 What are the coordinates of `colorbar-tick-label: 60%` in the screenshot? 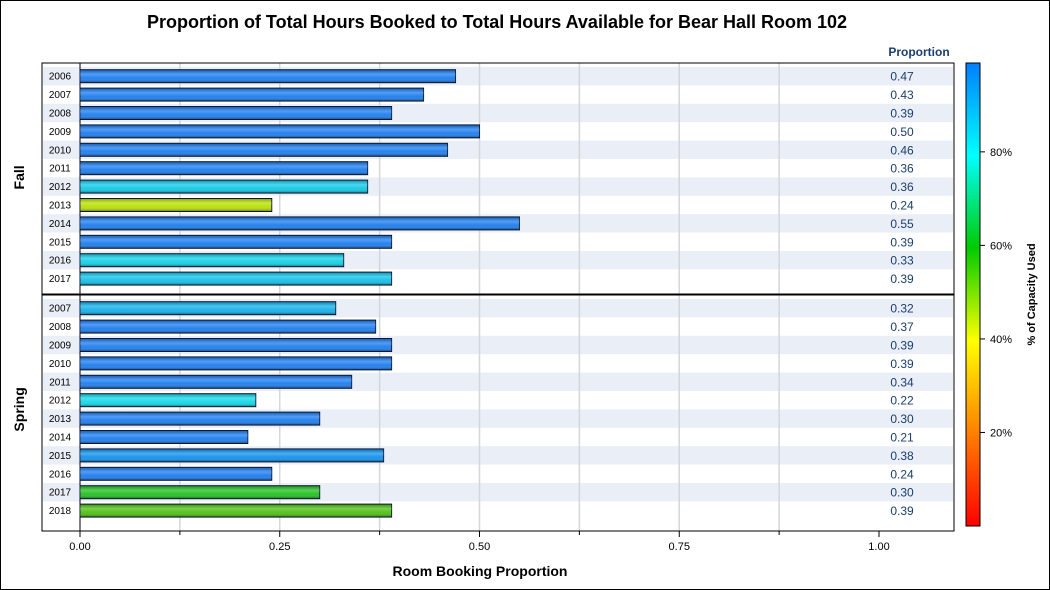 It's located at (1001, 246).